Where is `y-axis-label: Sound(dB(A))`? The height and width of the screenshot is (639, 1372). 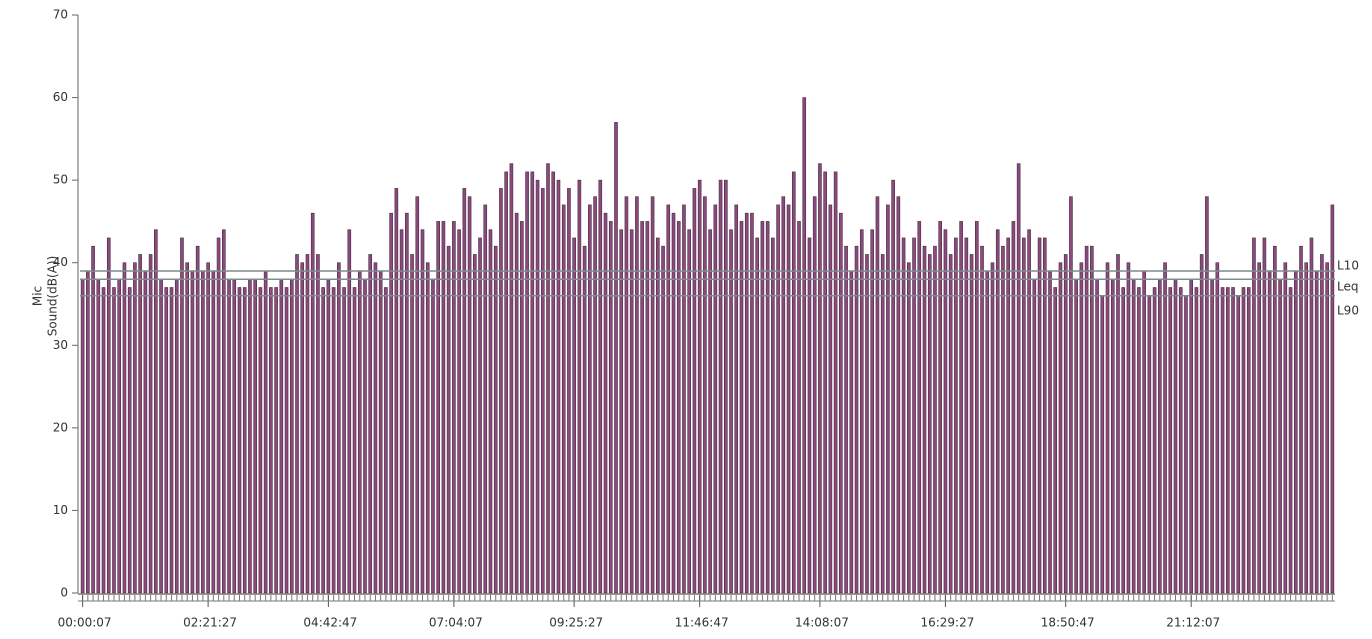
y-axis-label: Sound(dB(A)) is located at coordinates (53, 296).